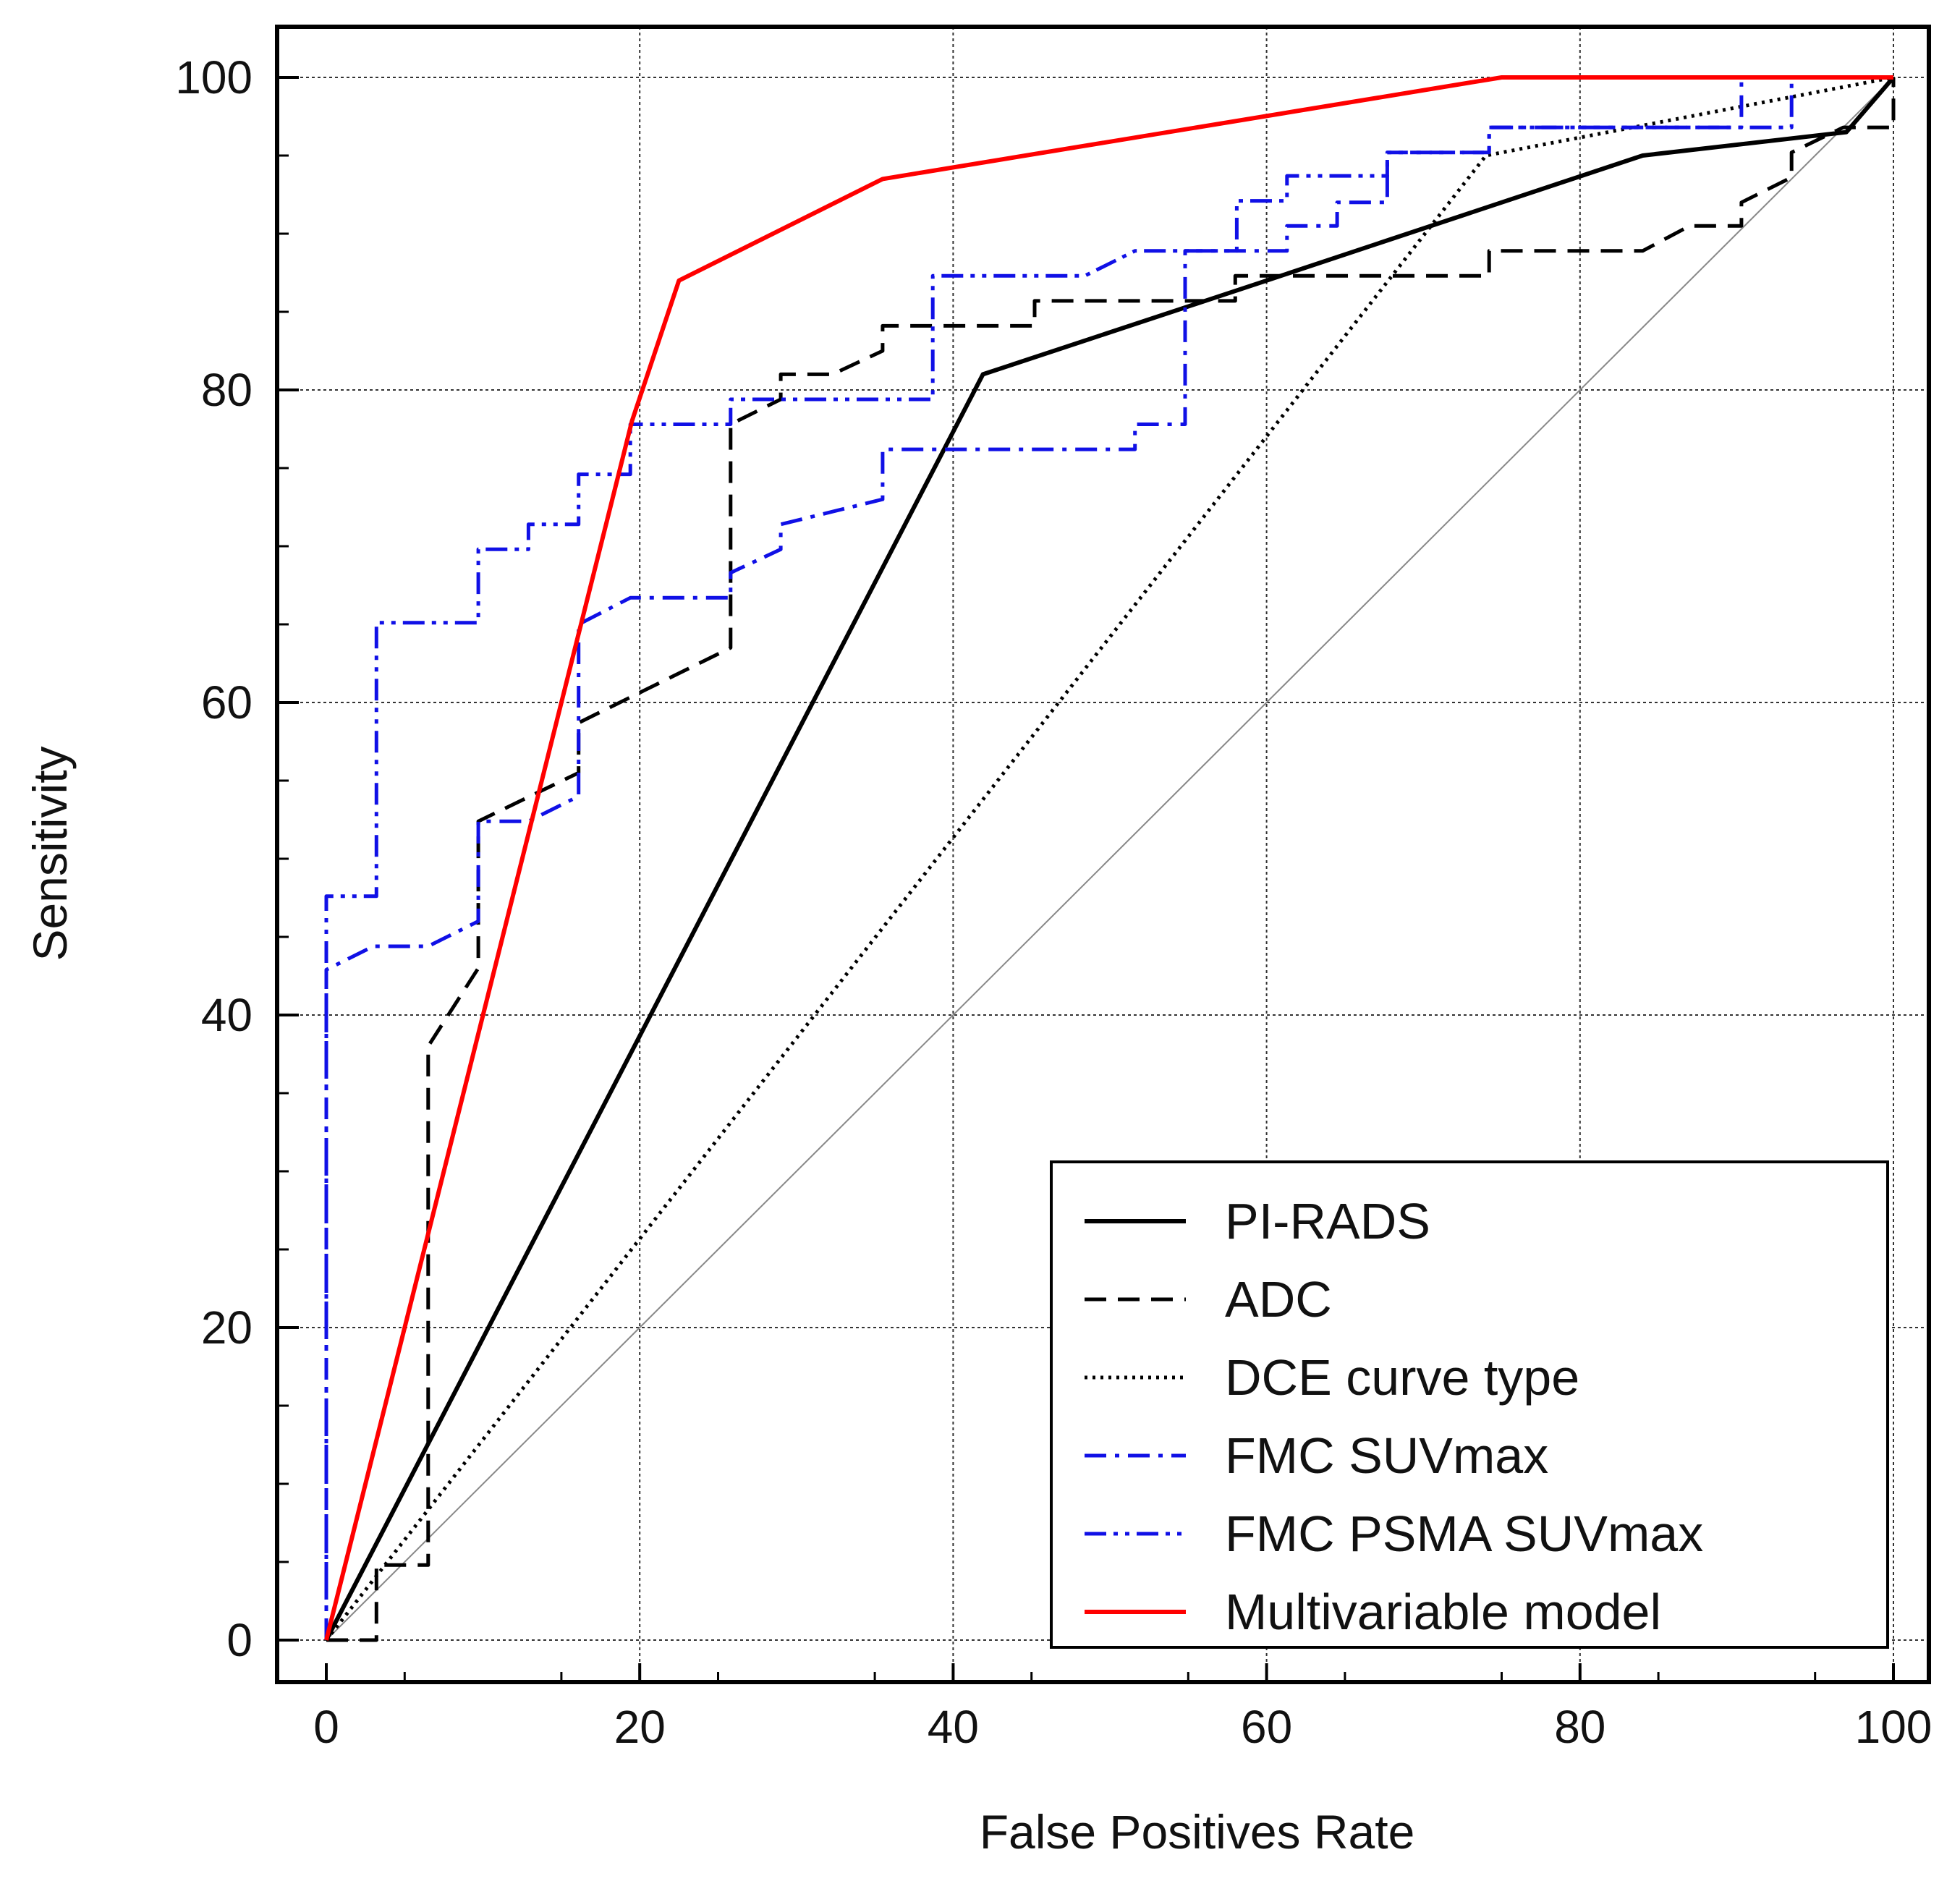  Describe the element at coordinates (1278, 1299) in the screenshot. I see `legend-label: ADC` at that location.